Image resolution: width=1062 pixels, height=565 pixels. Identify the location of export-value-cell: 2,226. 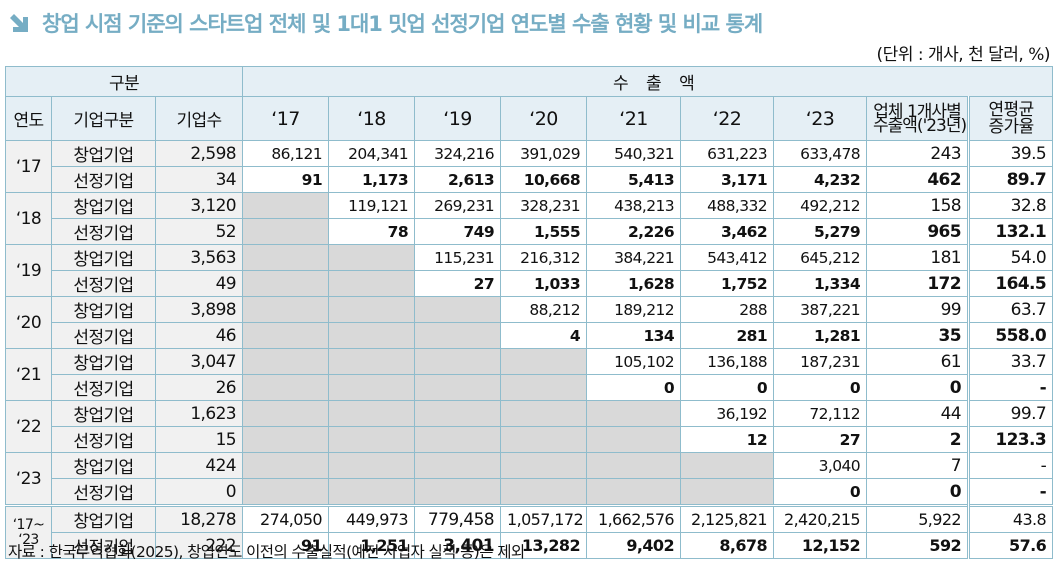
(634, 231).